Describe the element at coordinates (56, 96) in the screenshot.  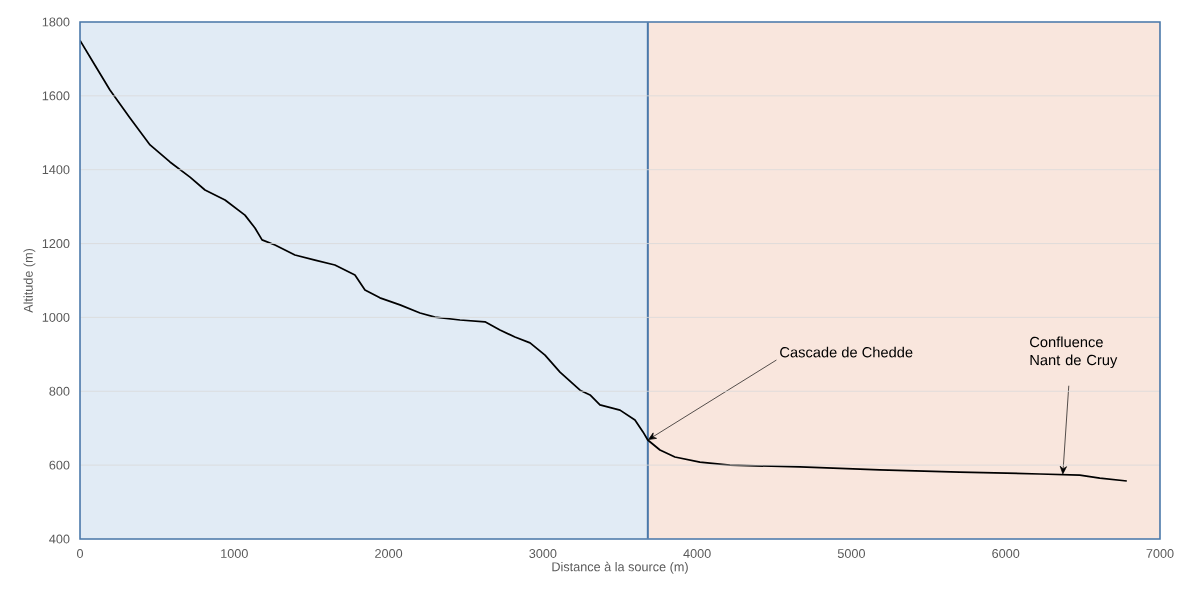
I see `y-tick-label: 1600` at that location.